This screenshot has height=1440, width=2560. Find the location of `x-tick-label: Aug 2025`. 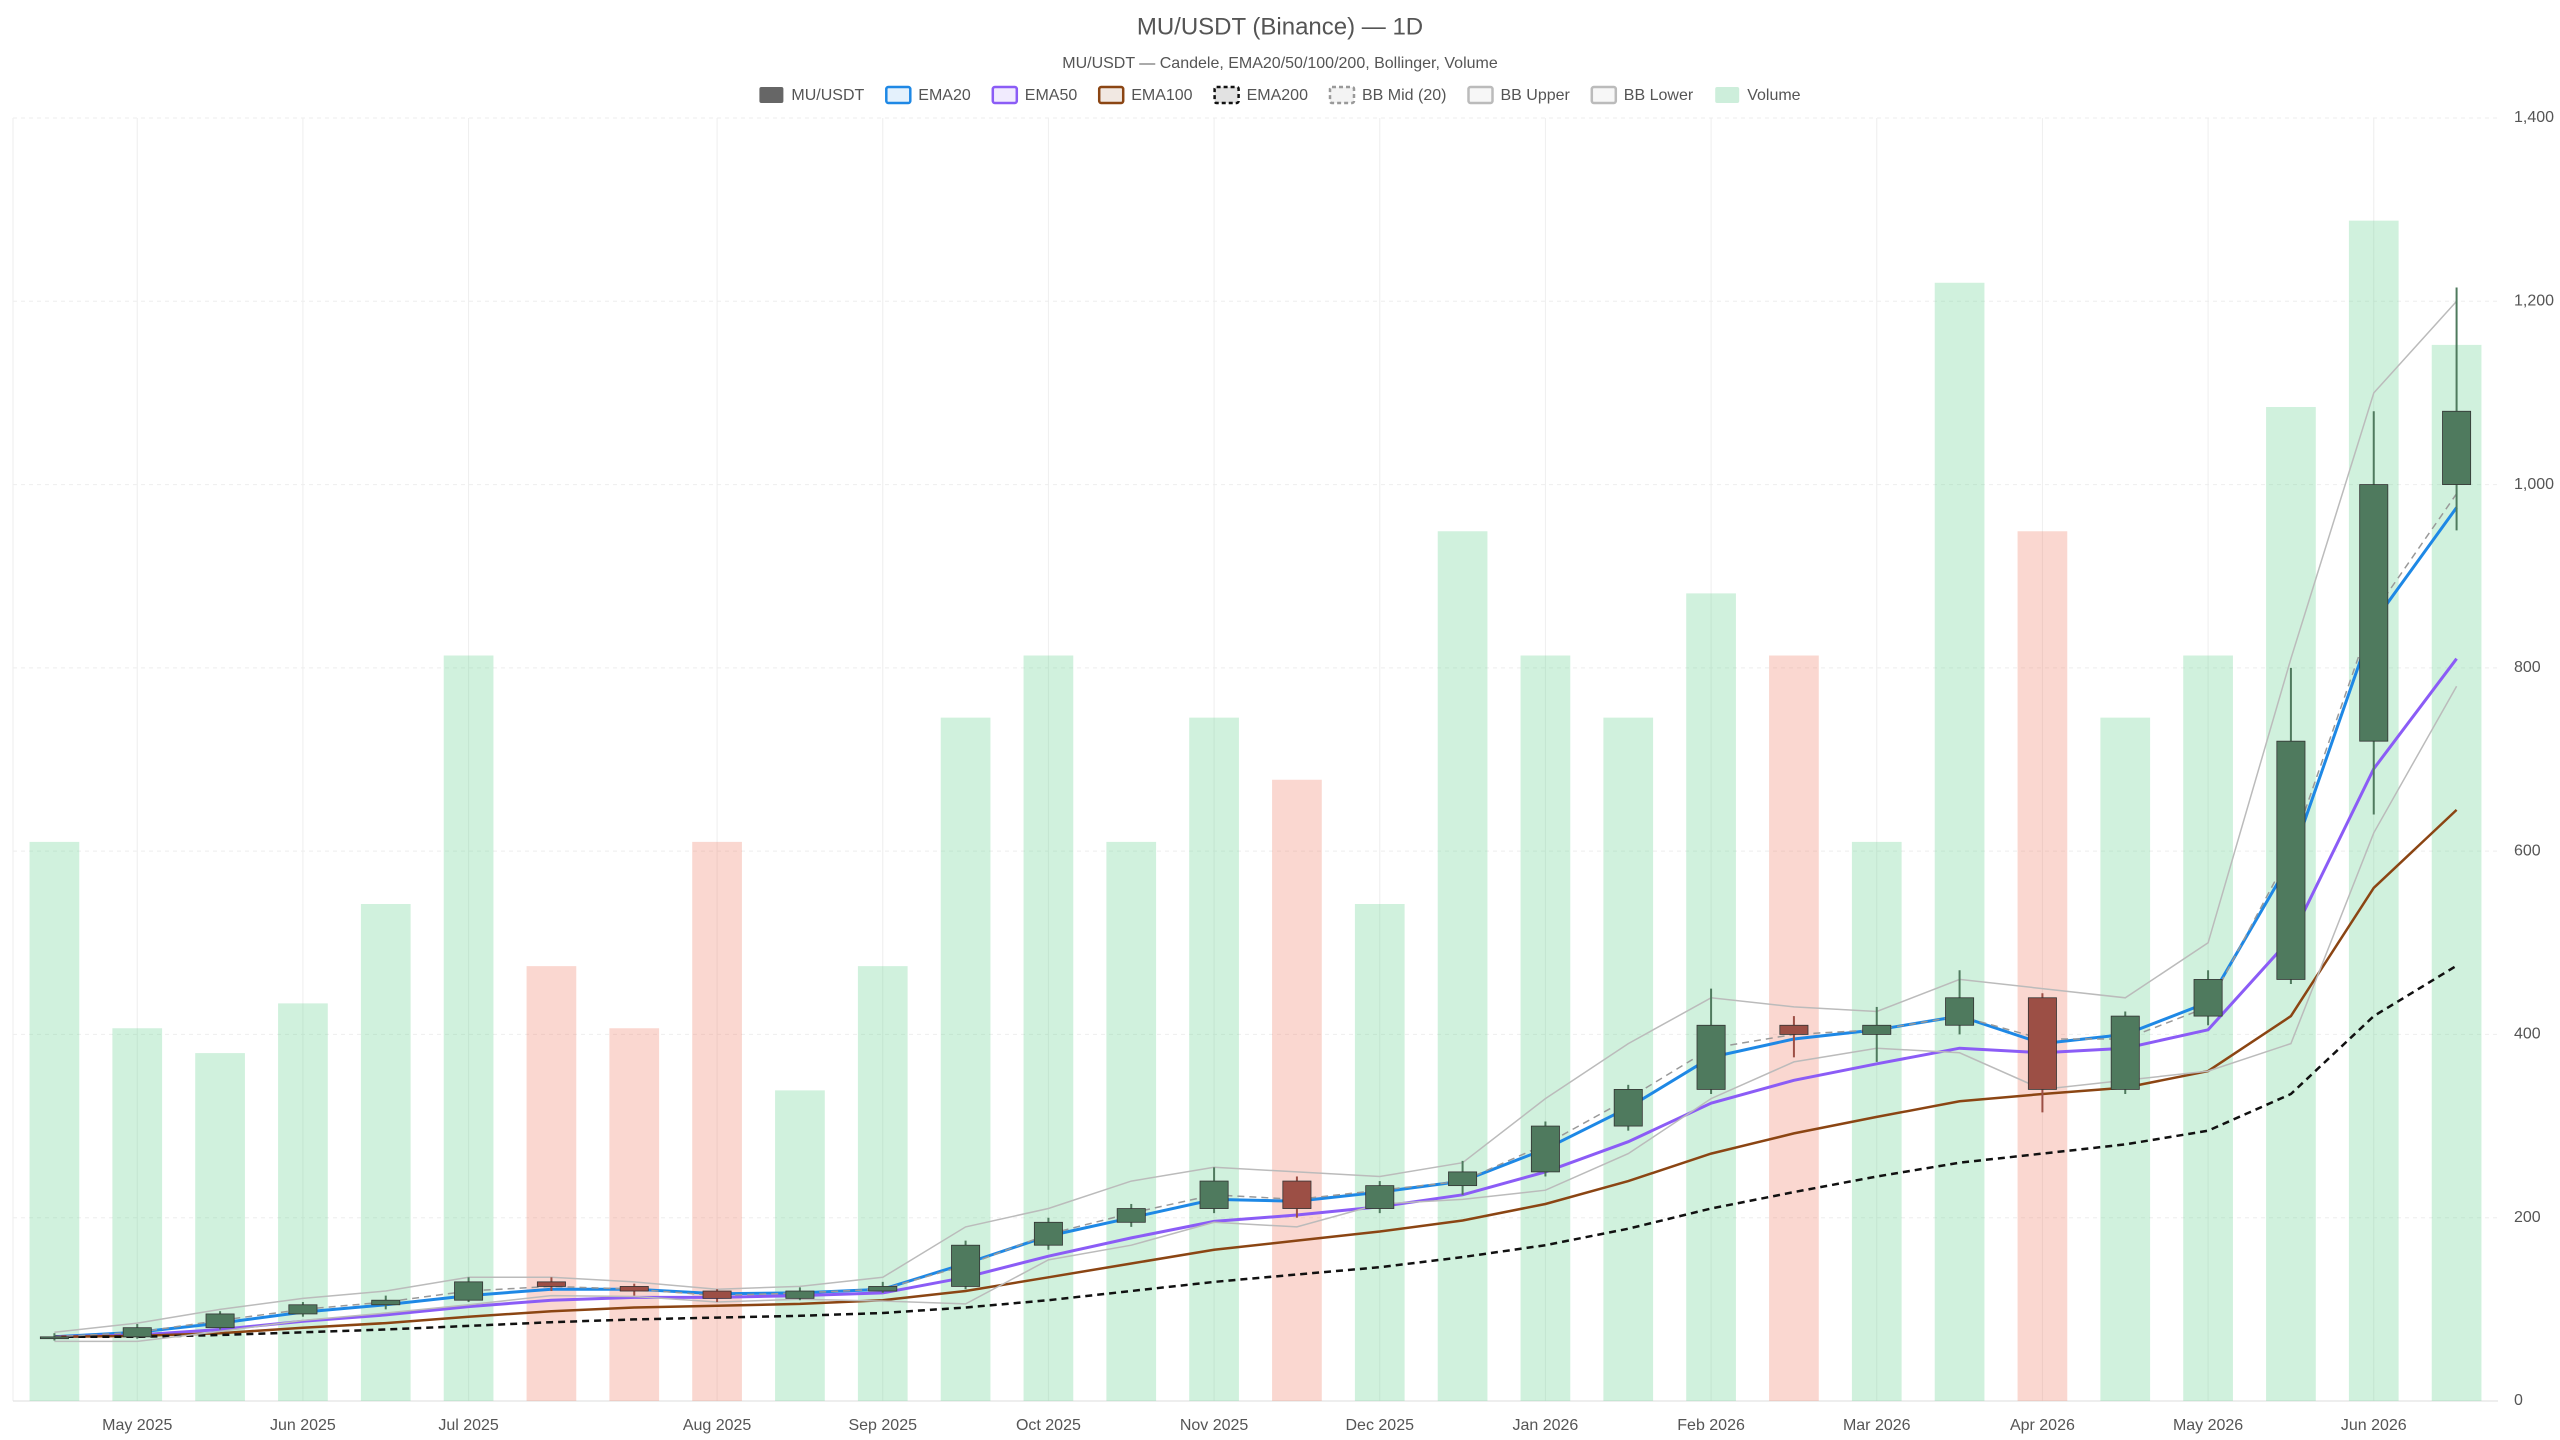

x-tick-label: Aug 2025 is located at coordinates (717, 1425).